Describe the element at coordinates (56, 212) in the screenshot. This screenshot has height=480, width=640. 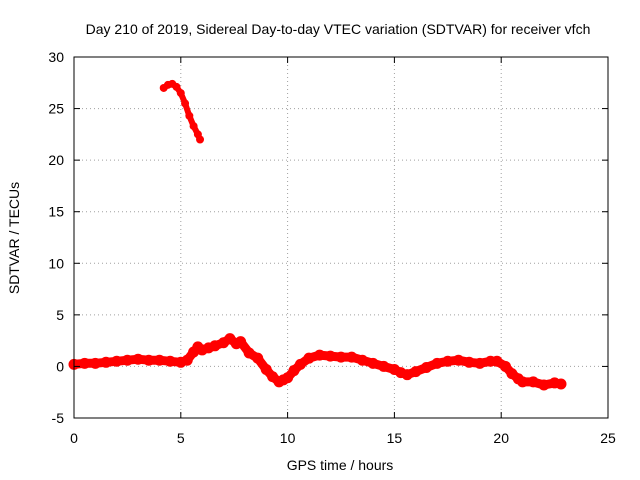
I see `y-tick-label: 15` at that location.